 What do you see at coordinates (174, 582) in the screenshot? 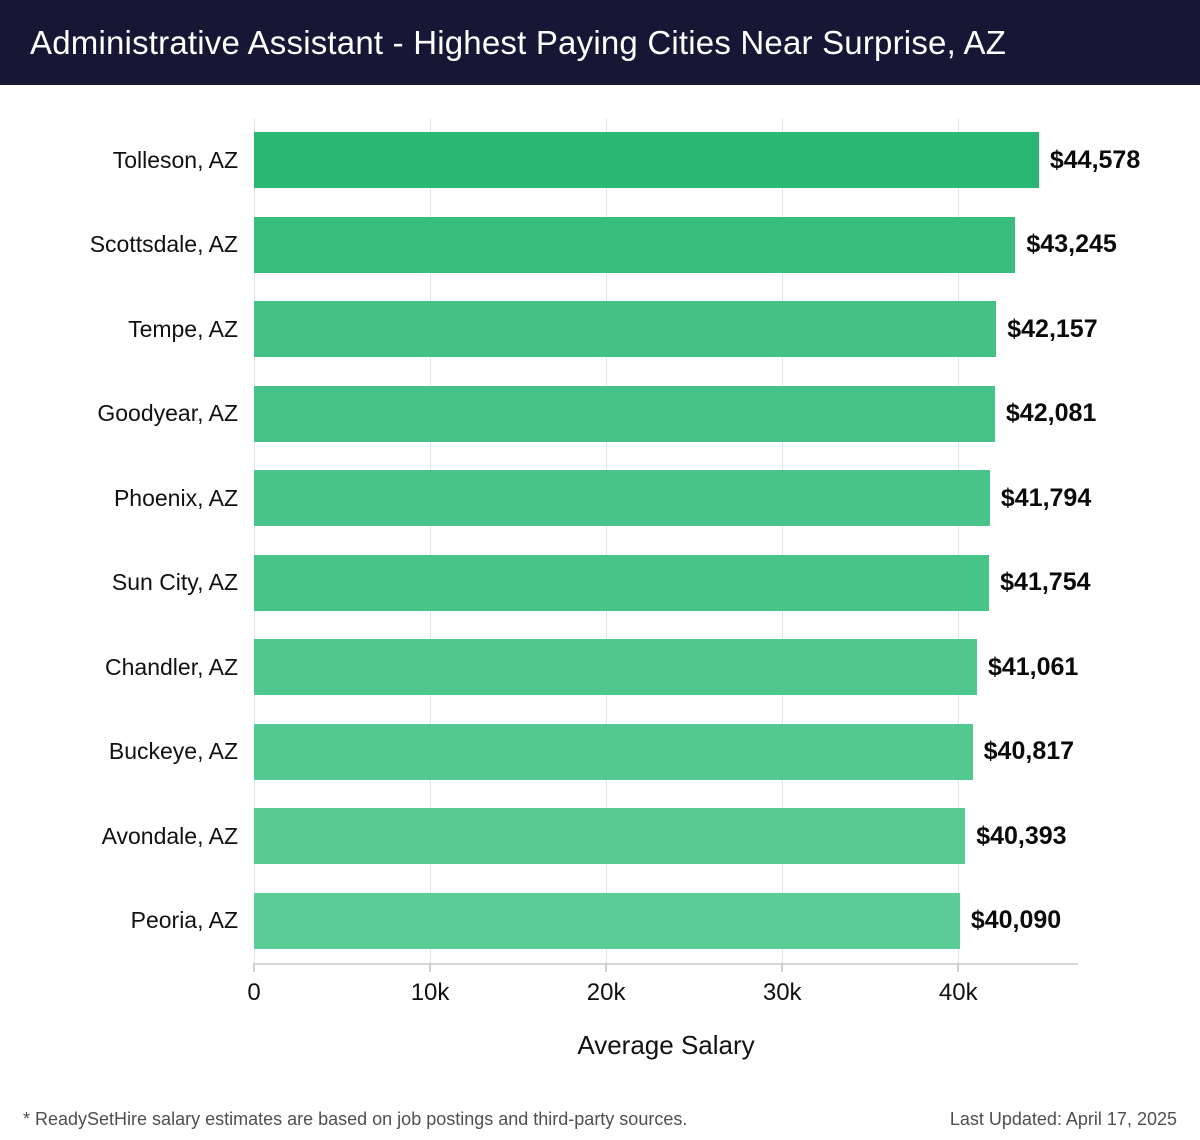
I see `bar-category-label: Sun City, AZ` at bounding box center [174, 582].